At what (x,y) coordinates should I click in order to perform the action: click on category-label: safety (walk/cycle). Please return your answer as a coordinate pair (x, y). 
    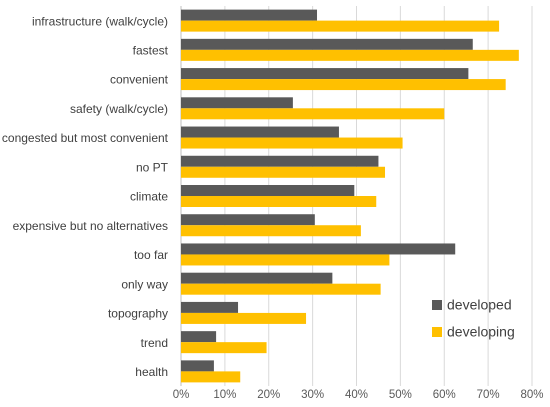
    Looking at the image, I should click on (119, 109).